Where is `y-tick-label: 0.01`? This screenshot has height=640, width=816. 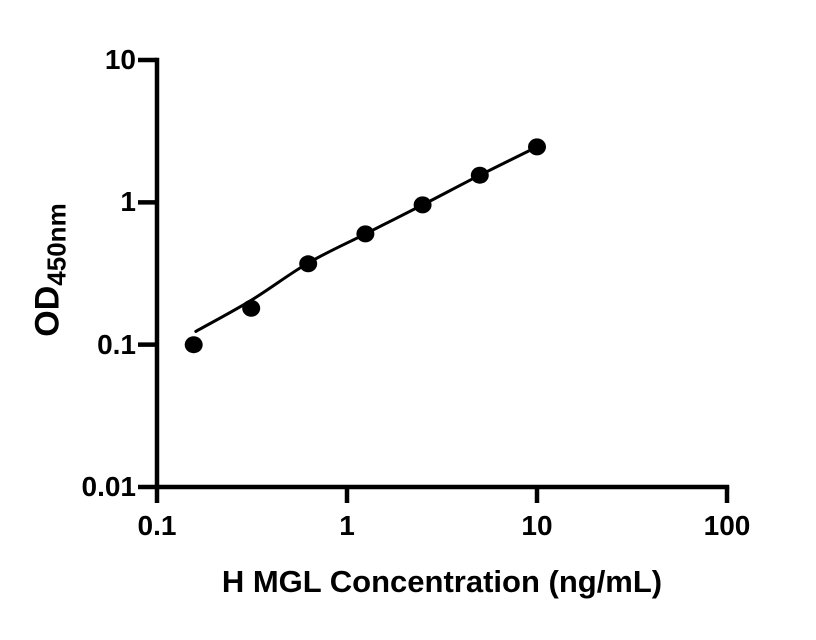 y-tick-label: 0.01 is located at coordinates (109, 486).